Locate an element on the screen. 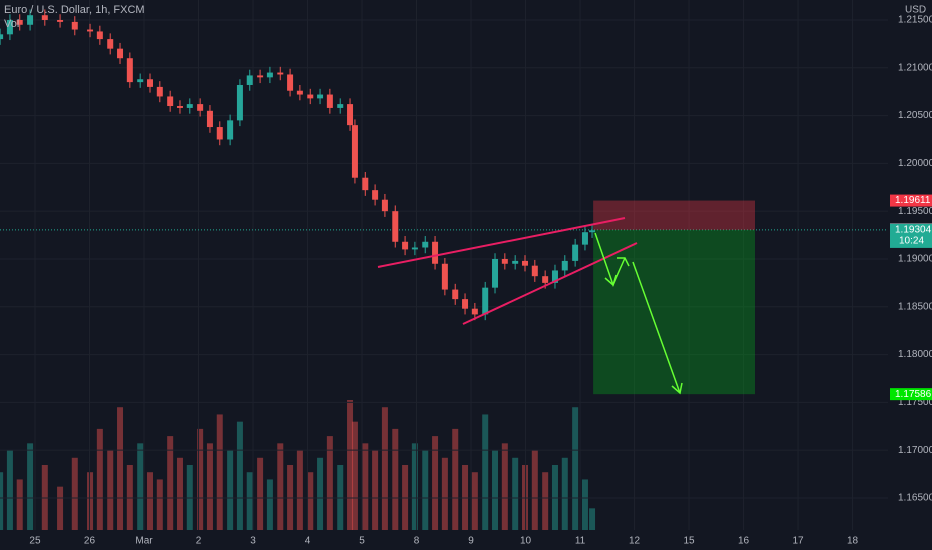 This screenshot has width=932, height=550. x-tick-label: 16 is located at coordinates (744, 541).